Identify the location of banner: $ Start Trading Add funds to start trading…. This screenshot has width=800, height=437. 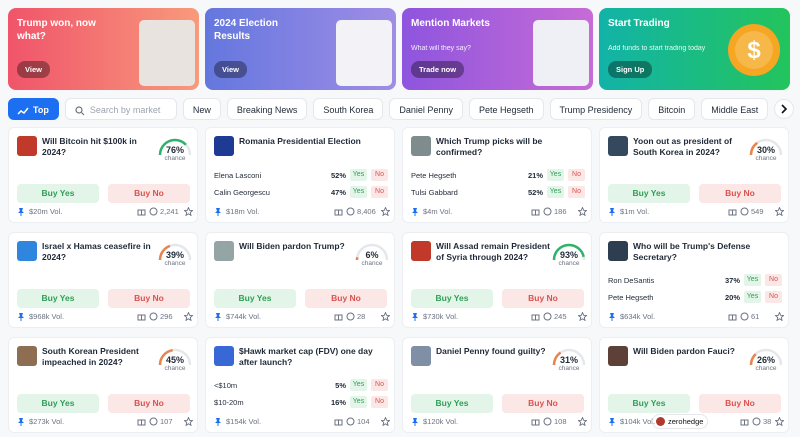
(694, 49).